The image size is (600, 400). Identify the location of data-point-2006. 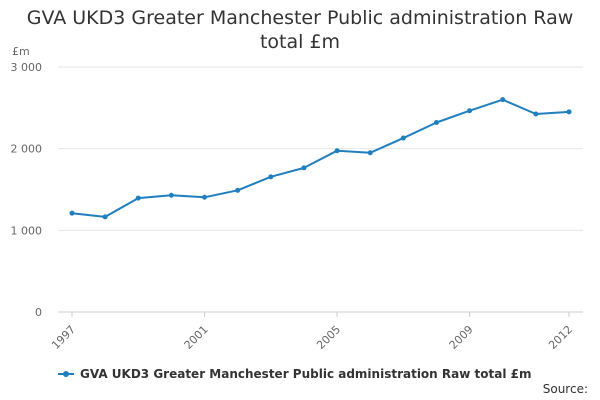
(370, 153).